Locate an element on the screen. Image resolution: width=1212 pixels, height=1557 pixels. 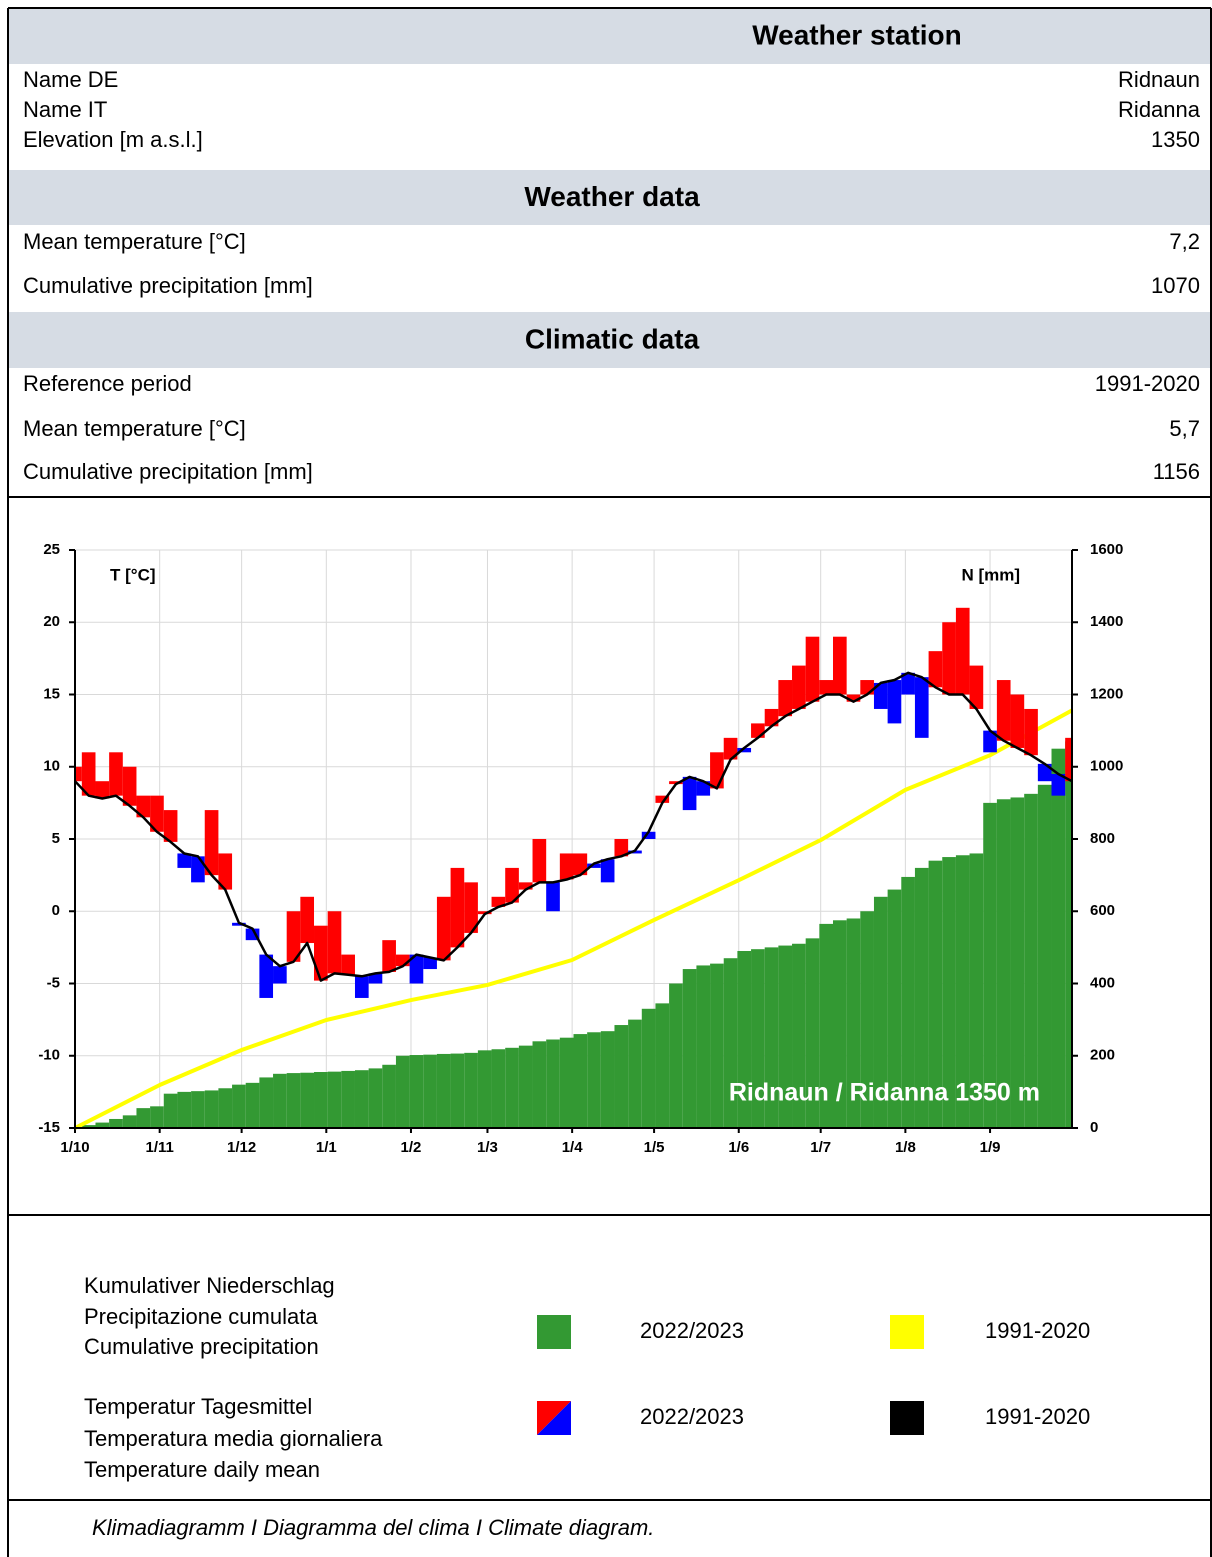
x-tick-label: 1/12 is located at coordinates (241, 1147).